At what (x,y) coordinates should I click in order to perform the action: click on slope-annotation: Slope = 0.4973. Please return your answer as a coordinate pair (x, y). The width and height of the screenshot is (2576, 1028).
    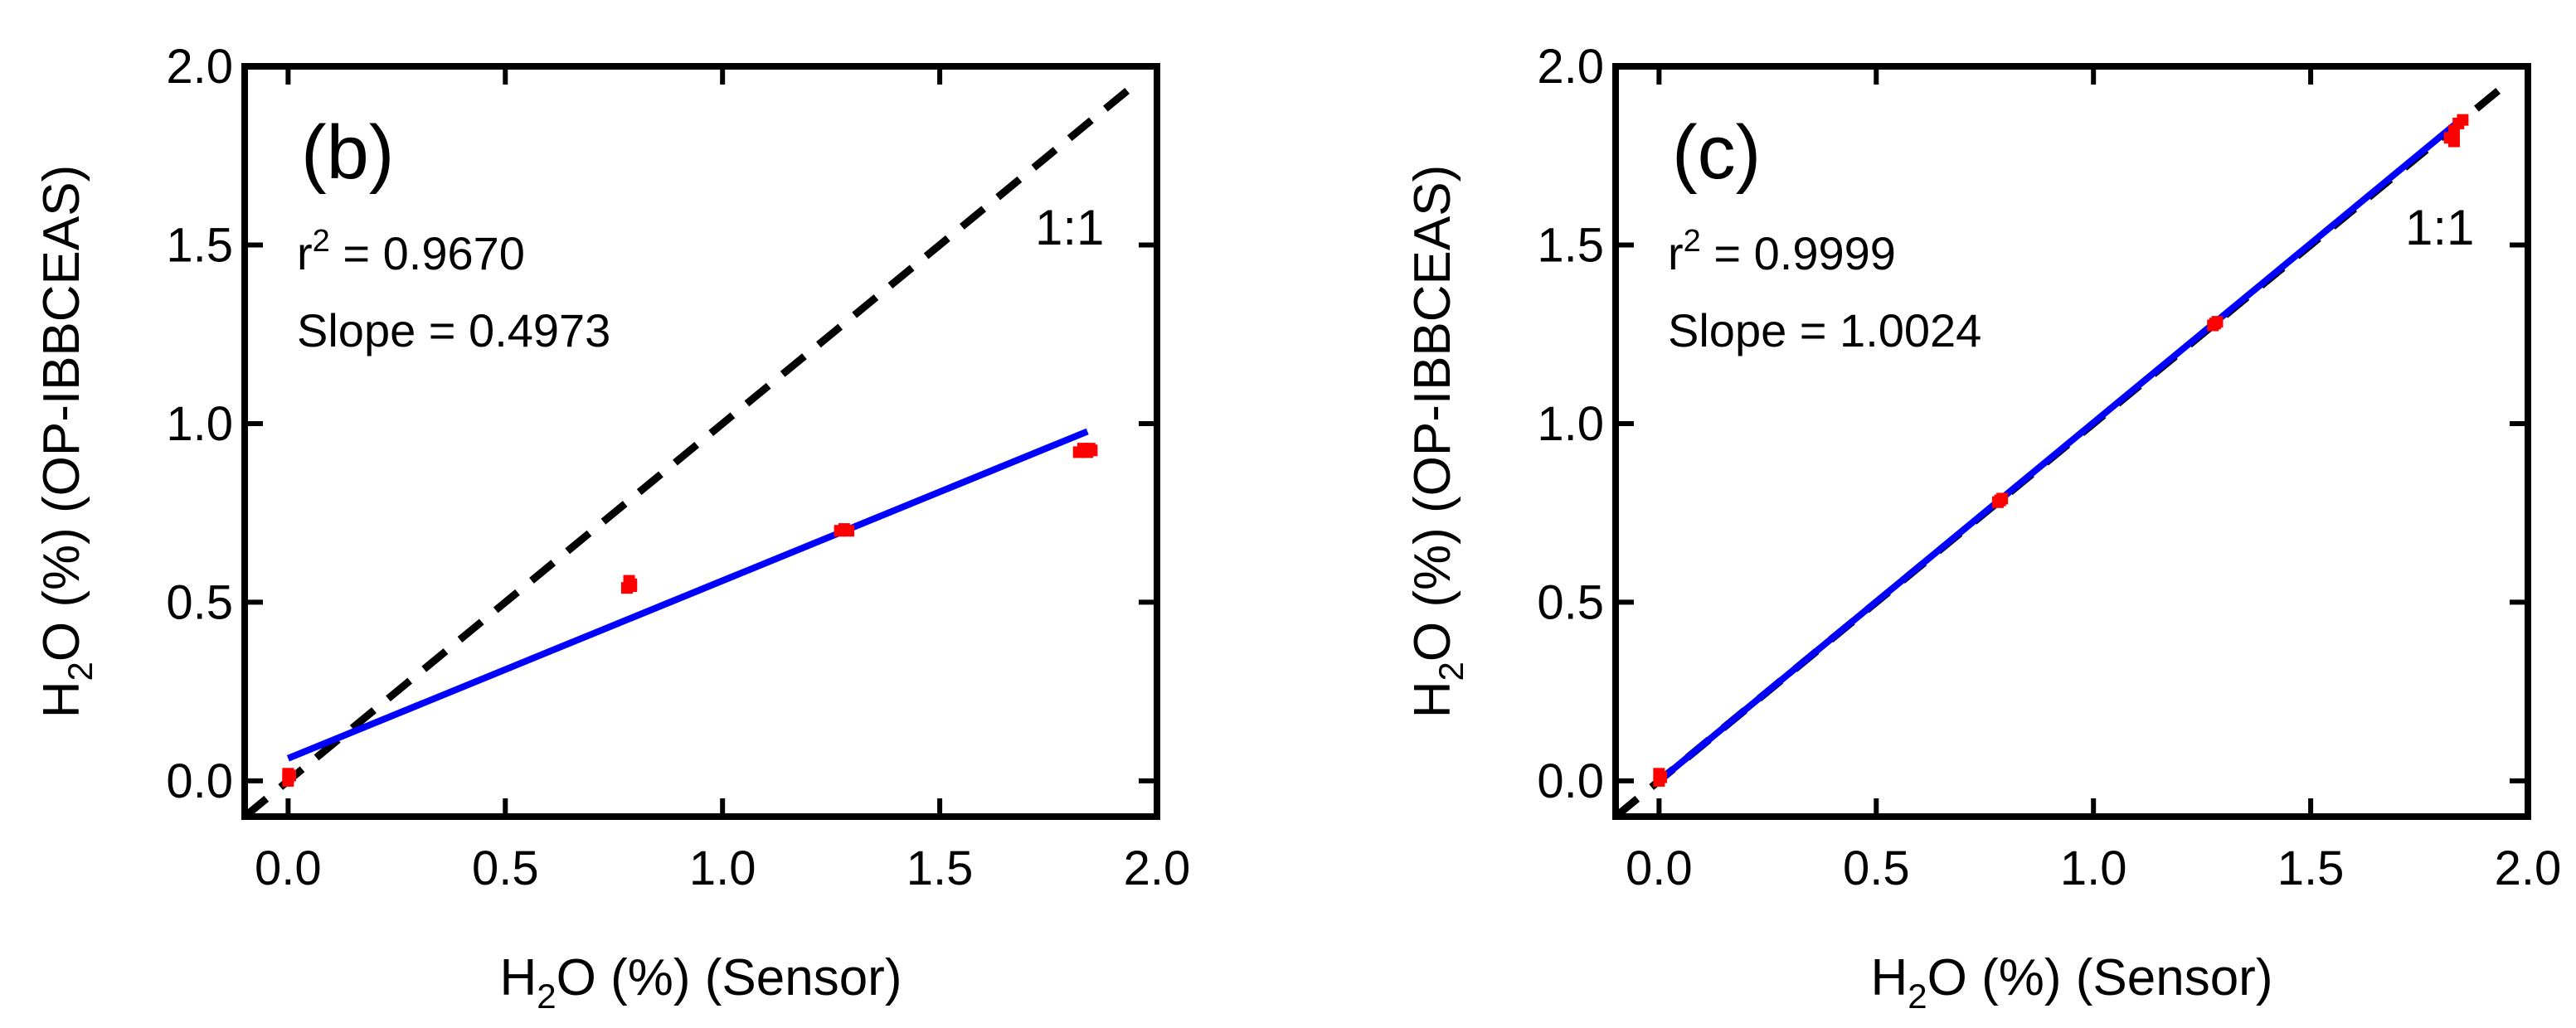
    Looking at the image, I should click on (454, 330).